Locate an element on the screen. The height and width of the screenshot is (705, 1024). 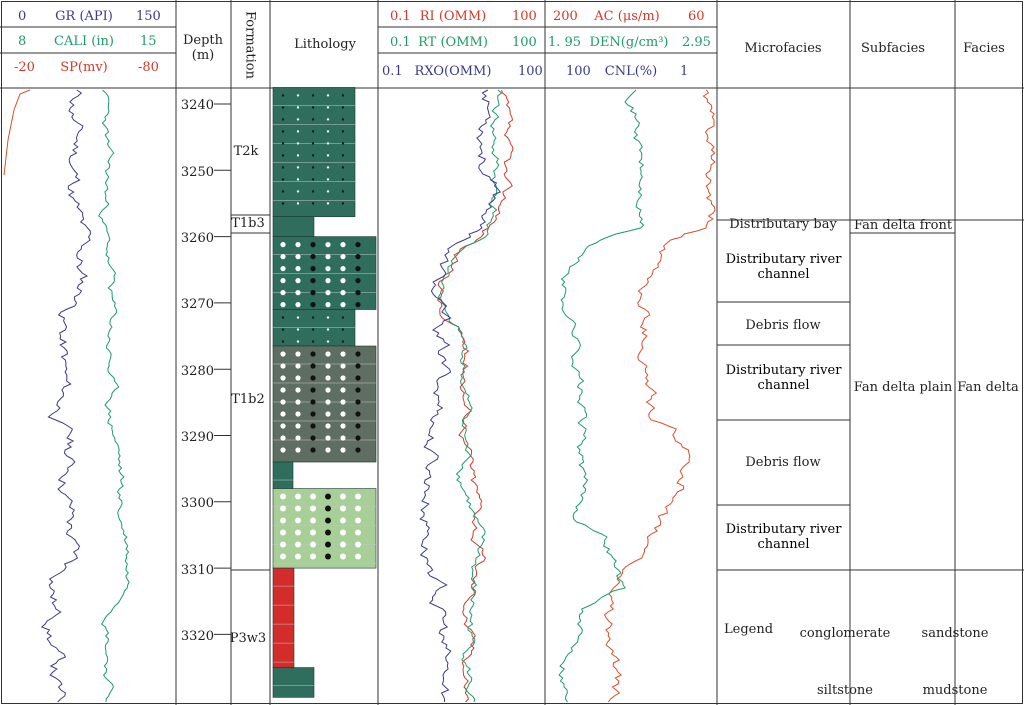
legend-title: Legend is located at coordinates (749, 629).